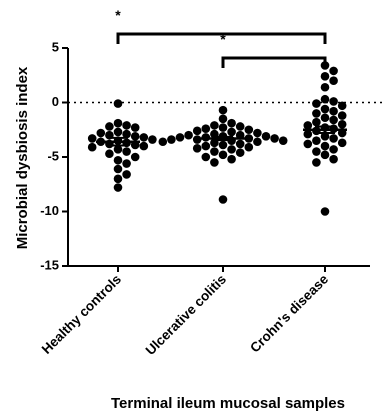 This screenshot has width=389, height=419. Describe the element at coordinates (289, 313) in the screenshot. I see `x-category-label: Crohn's disease` at that location.